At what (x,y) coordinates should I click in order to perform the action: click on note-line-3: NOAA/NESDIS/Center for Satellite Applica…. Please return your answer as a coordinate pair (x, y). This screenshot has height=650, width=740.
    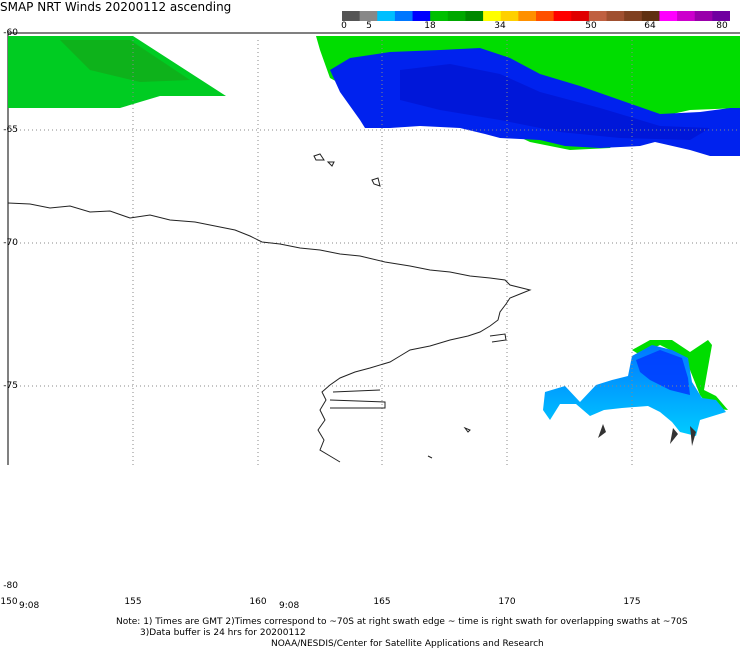
    Looking at the image, I should click on (407, 644).